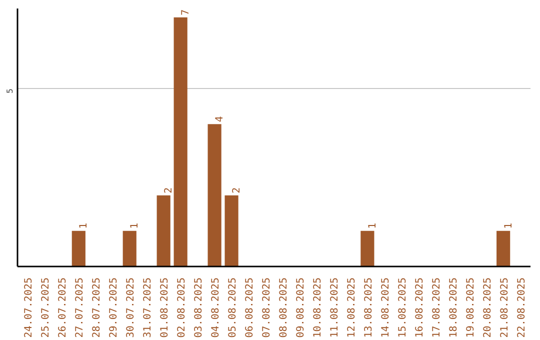 The height and width of the screenshot is (340, 540). What do you see at coordinates (402, 307) in the screenshot?
I see `x-tick-label: 15.08.2025` at bounding box center [402, 307].